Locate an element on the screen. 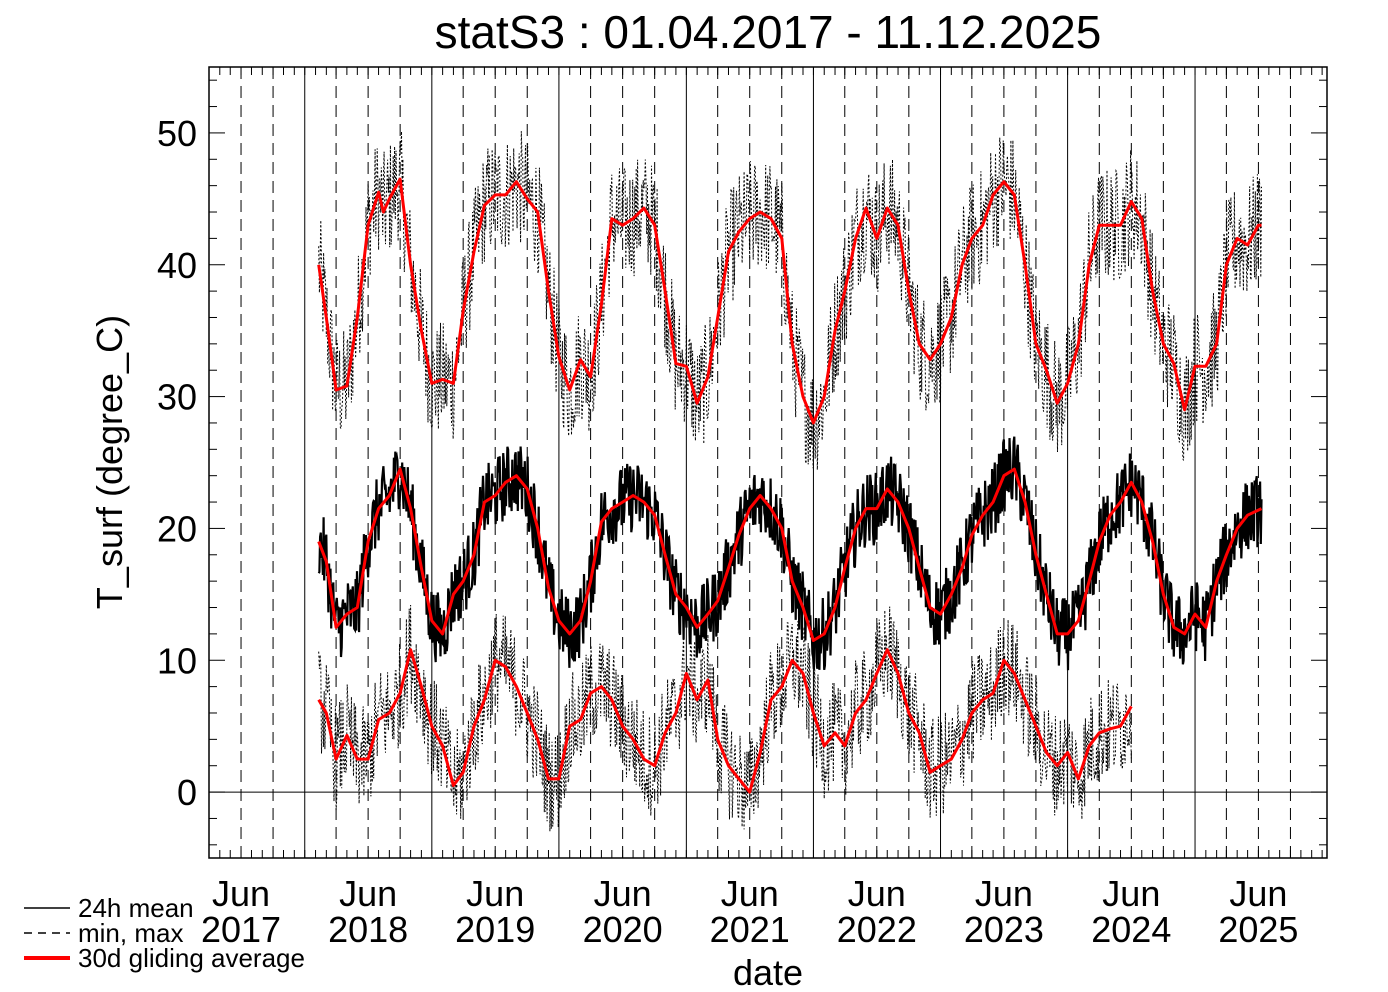  y-tick-label: 0 is located at coordinates (187, 792).